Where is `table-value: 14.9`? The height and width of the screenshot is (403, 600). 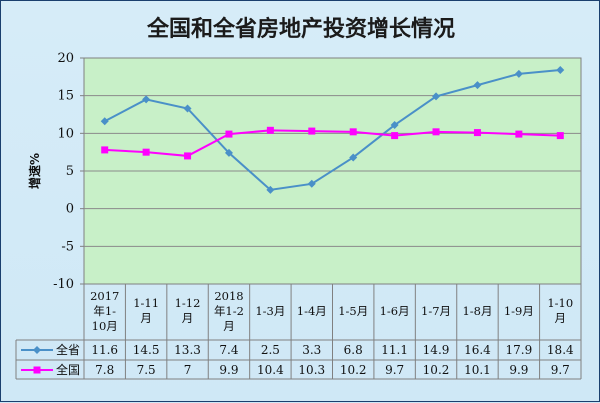
table-value: 14.9 is located at coordinates (436, 350).